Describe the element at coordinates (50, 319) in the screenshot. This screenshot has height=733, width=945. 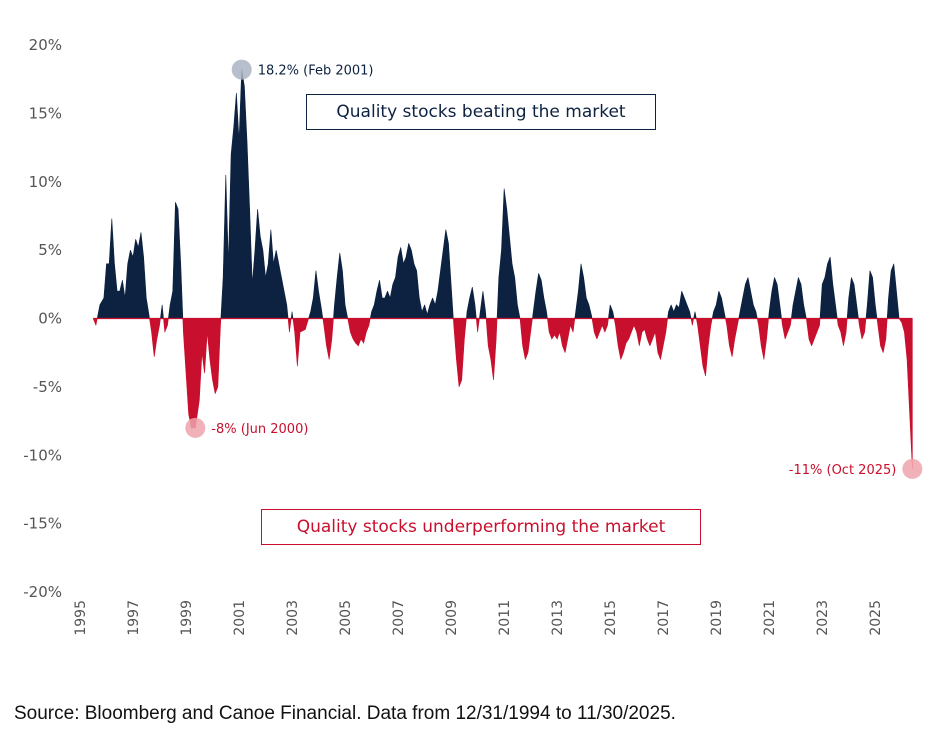
I see `y-tick-label: 0%` at that location.